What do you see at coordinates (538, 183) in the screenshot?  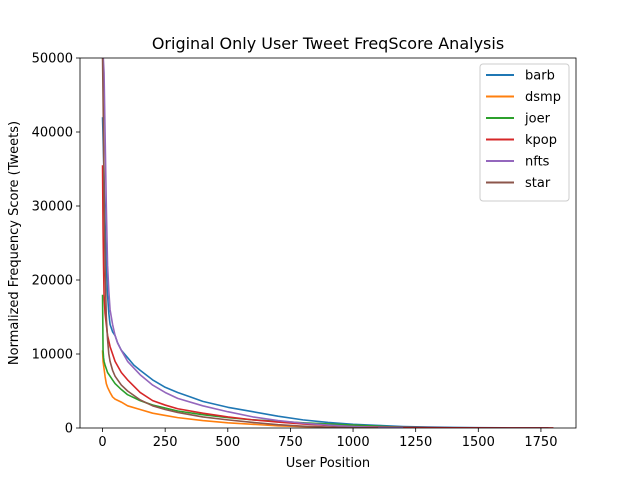 I see `legend-label-star: star` at bounding box center [538, 183].